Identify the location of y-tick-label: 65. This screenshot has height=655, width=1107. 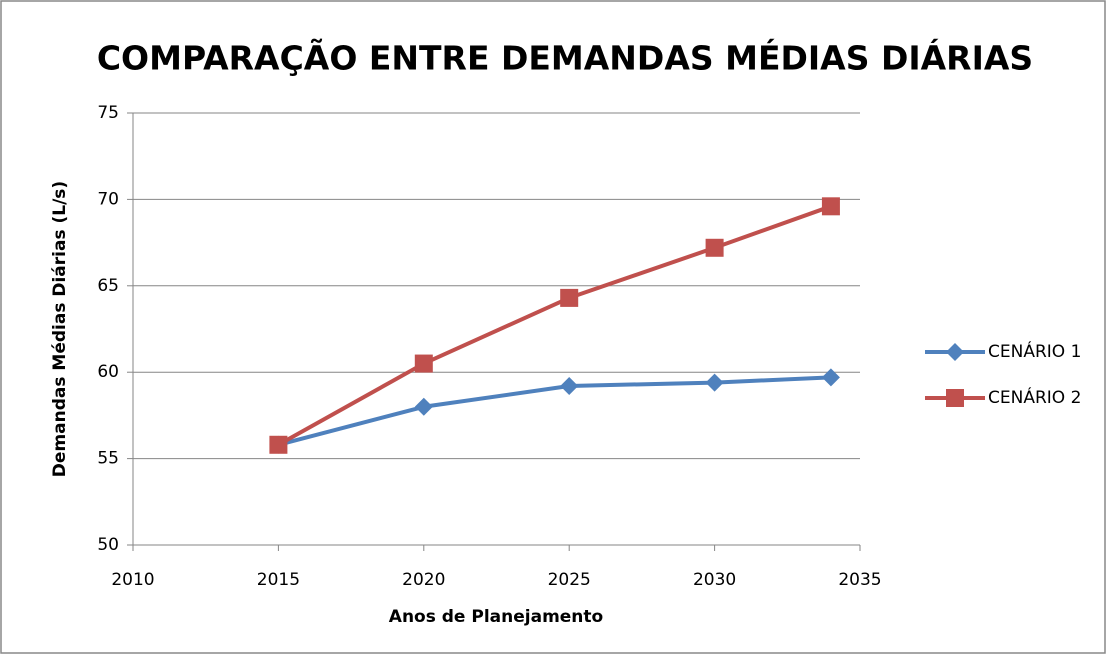
(108, 286).